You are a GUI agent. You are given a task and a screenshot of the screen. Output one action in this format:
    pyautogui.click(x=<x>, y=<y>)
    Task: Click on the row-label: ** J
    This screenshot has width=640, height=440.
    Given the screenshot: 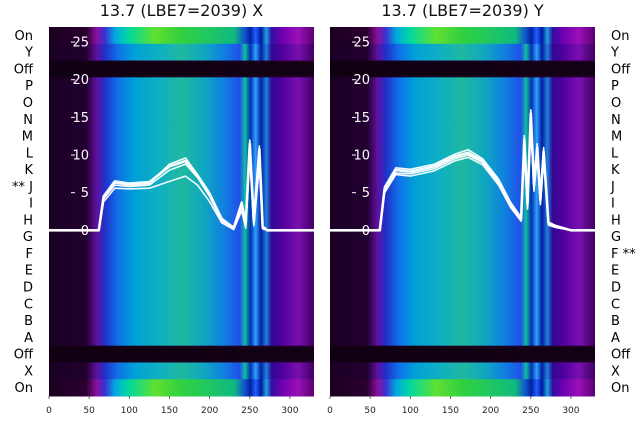 What is the action you would take?
    pyautogui.click(x=22, y=187)
    